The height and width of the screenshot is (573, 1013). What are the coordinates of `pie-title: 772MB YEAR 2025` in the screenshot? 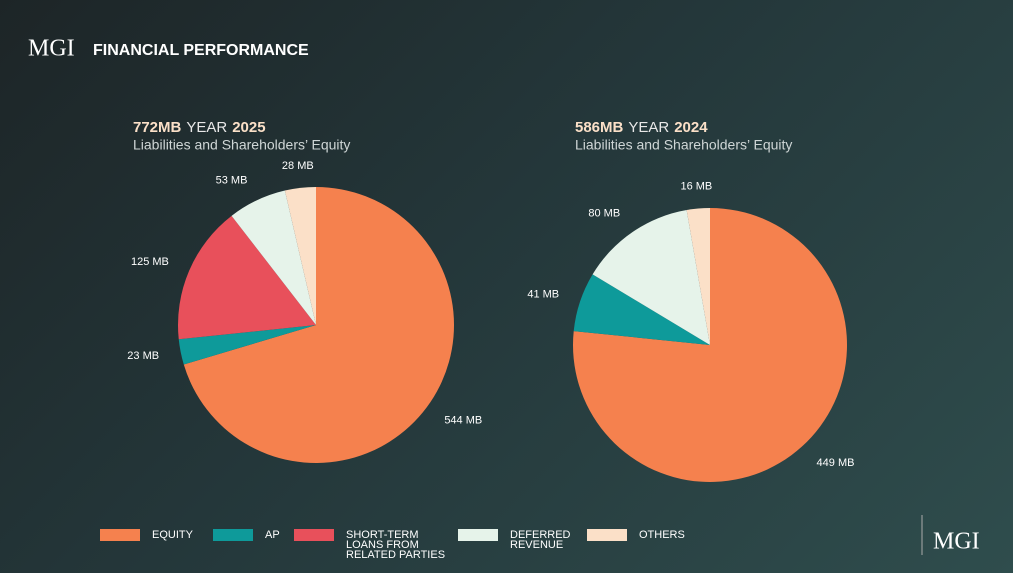 It's located at (199, 127).